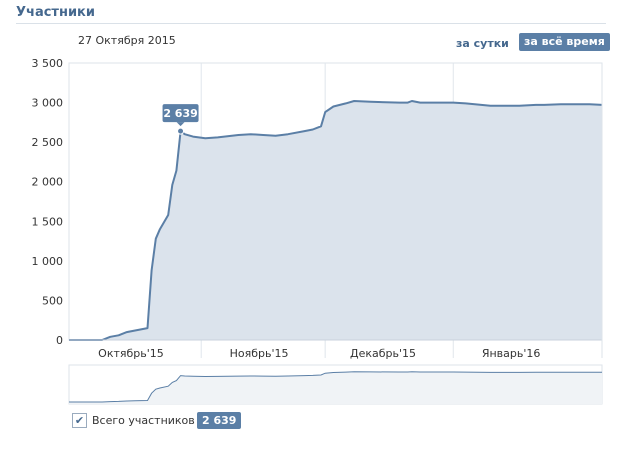 This screenshot has height=455, width=621. Describe the element at coordinates (311, 23) in the screenshot. I see `title-divider` at that location.